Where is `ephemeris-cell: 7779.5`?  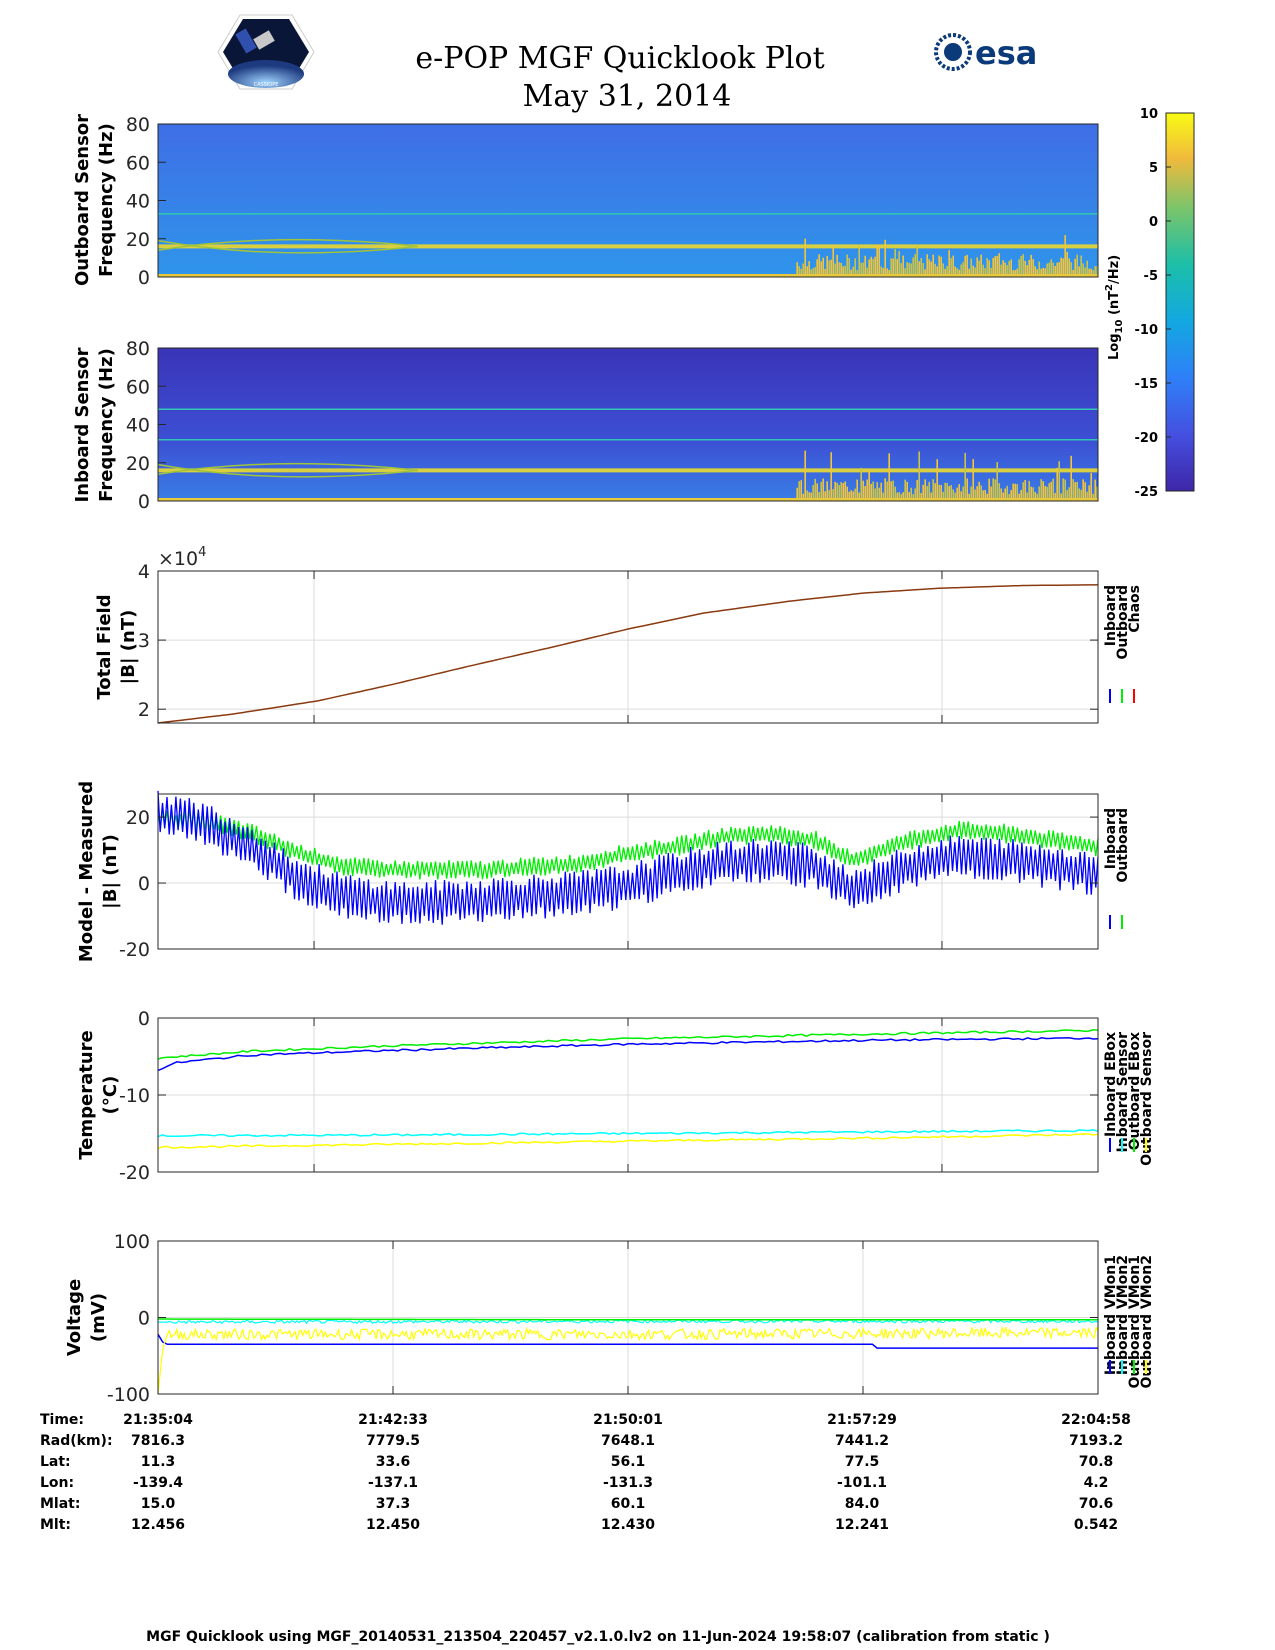
ephemeris-cell: 7779.5 is located at coordinates (393, 1441).